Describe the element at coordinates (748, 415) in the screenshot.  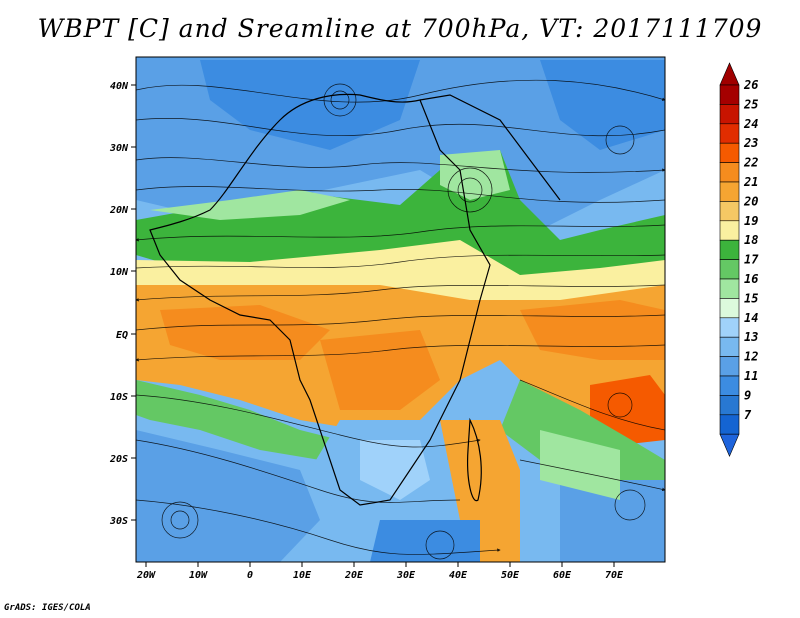
I see `colorbar-label: 7` at that location.